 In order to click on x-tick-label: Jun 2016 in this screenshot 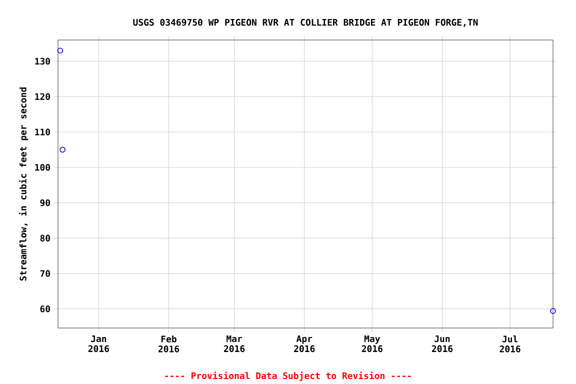, I will do `click(442, 343)`.